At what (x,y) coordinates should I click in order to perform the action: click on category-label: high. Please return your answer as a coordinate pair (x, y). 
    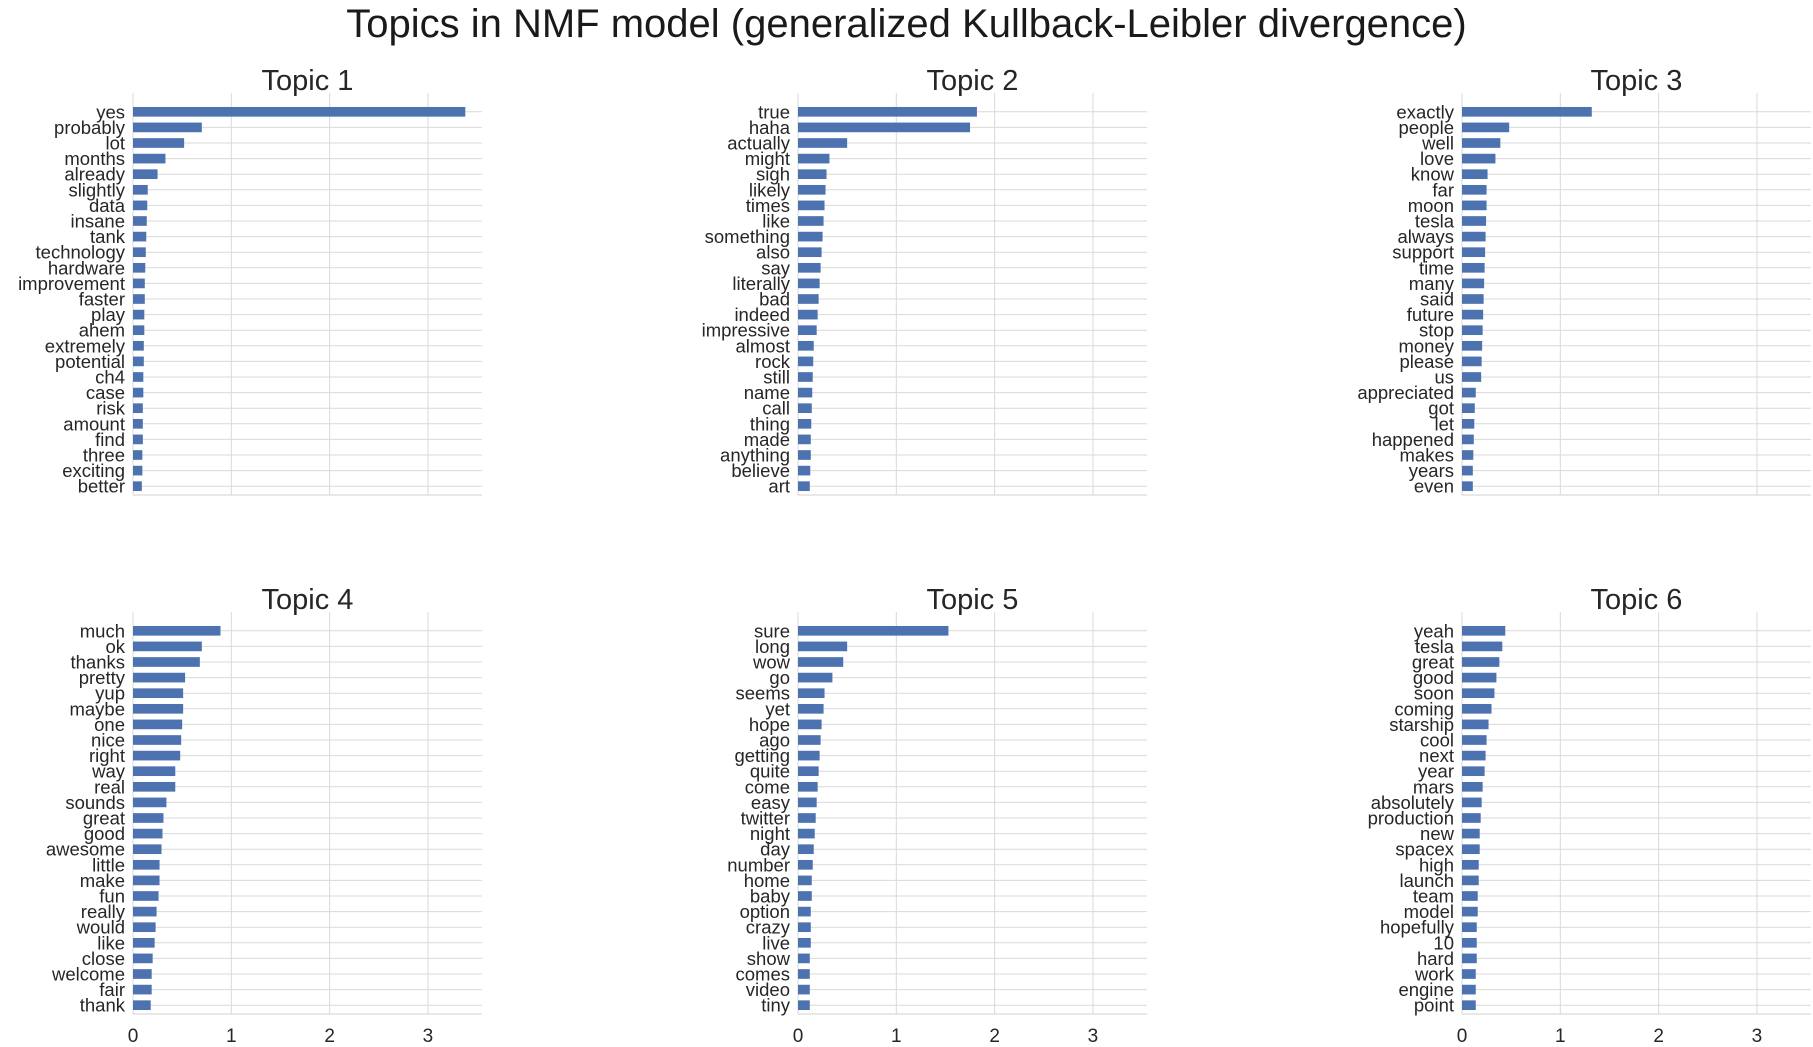
    Looking at the image, I should click on (1436, 864).